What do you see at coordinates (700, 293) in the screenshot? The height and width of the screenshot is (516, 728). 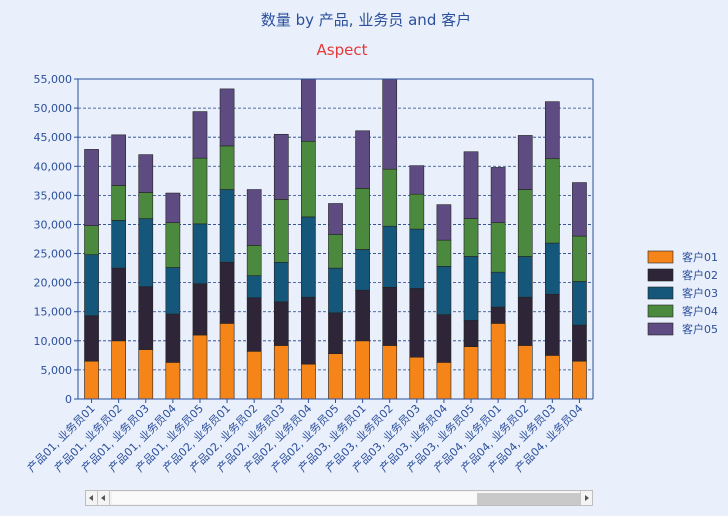 I see `legend-label: 客户03` at bounding box center [700, 293].